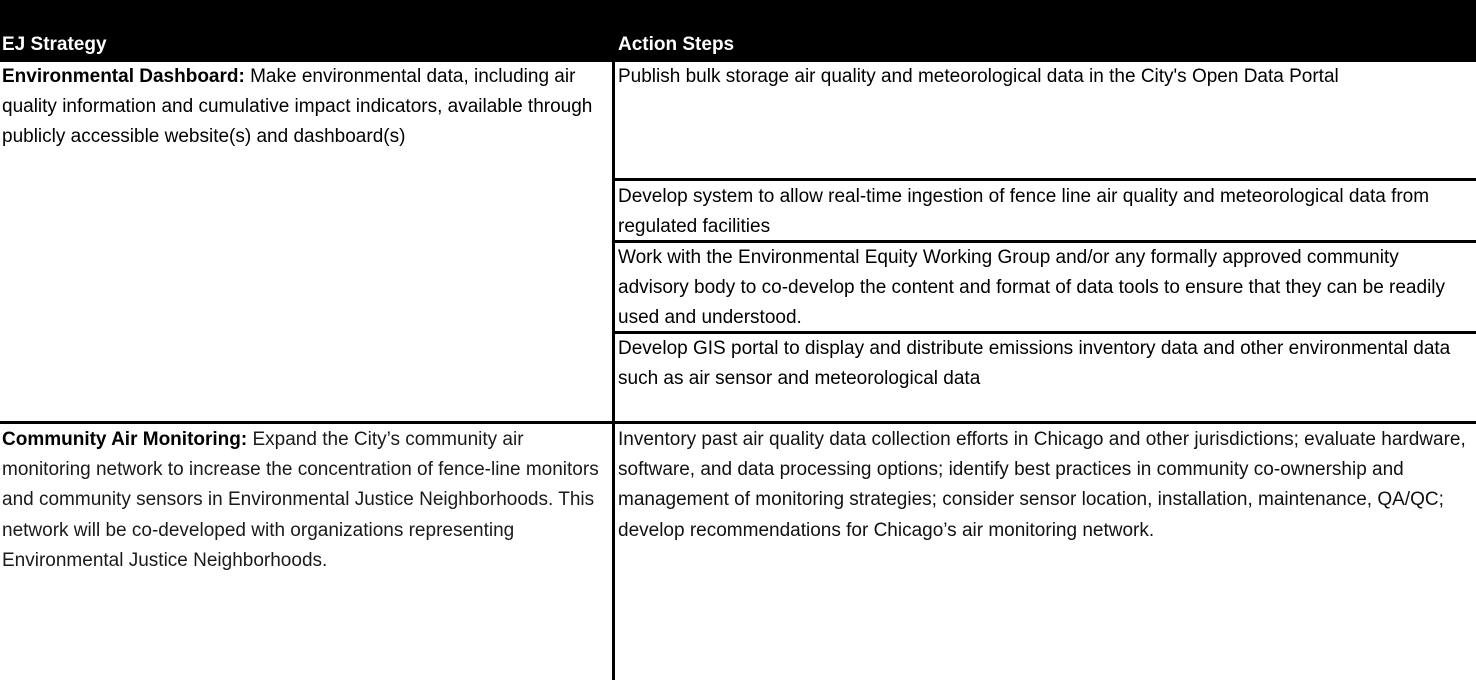  Describe the element at coordinates (54, 44) in the screenshot. I see `header-ej-strategy: EJ Strategy` at that location.